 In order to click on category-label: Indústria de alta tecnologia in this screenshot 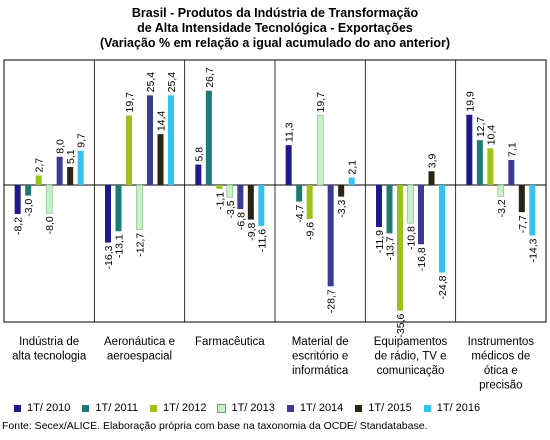, I will do `click(49, 349)`.